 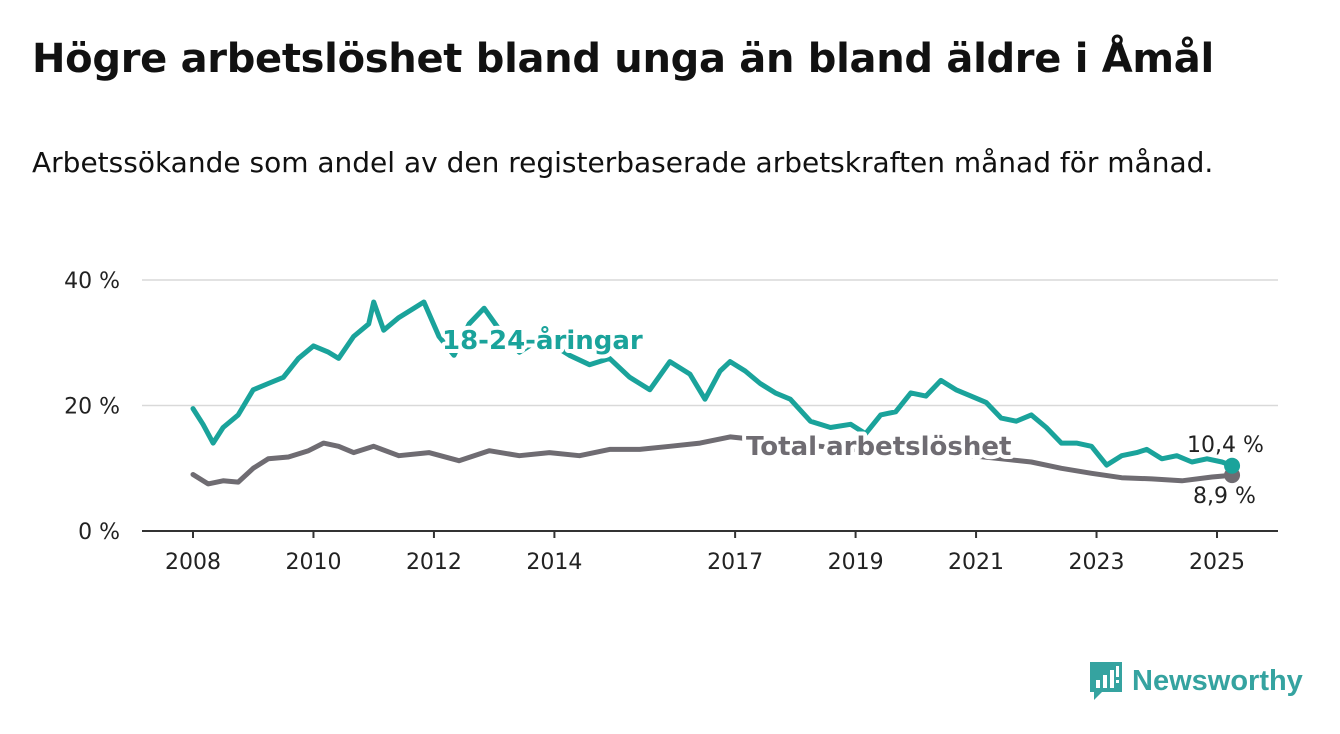 I want to click on x-tick-label: 2025, so click(x=1217, y=562).